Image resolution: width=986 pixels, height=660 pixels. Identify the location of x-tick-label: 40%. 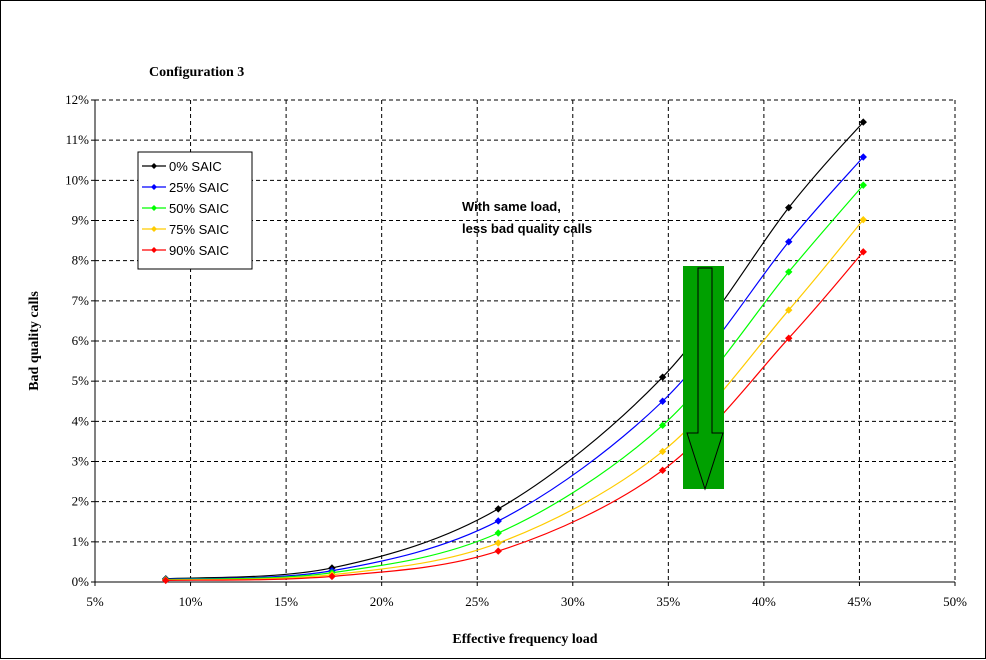
(764, 601).